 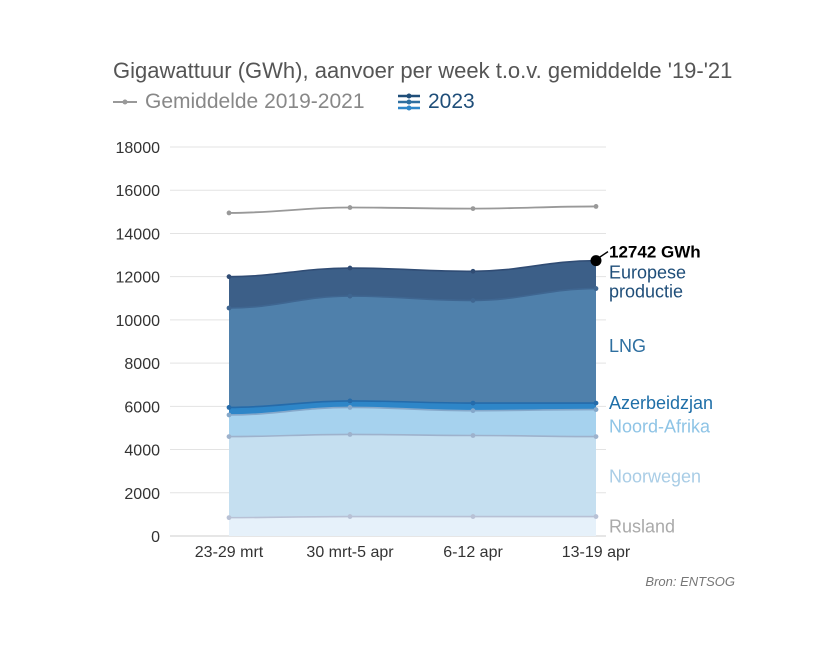 I want to click on y-tick-label: 2000, so click(x=142, y=494).